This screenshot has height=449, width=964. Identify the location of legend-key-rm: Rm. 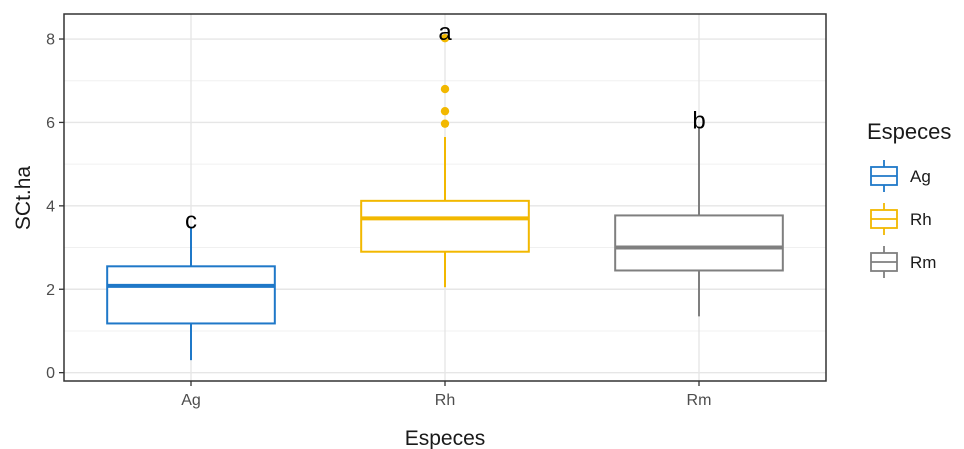
(903, 262).